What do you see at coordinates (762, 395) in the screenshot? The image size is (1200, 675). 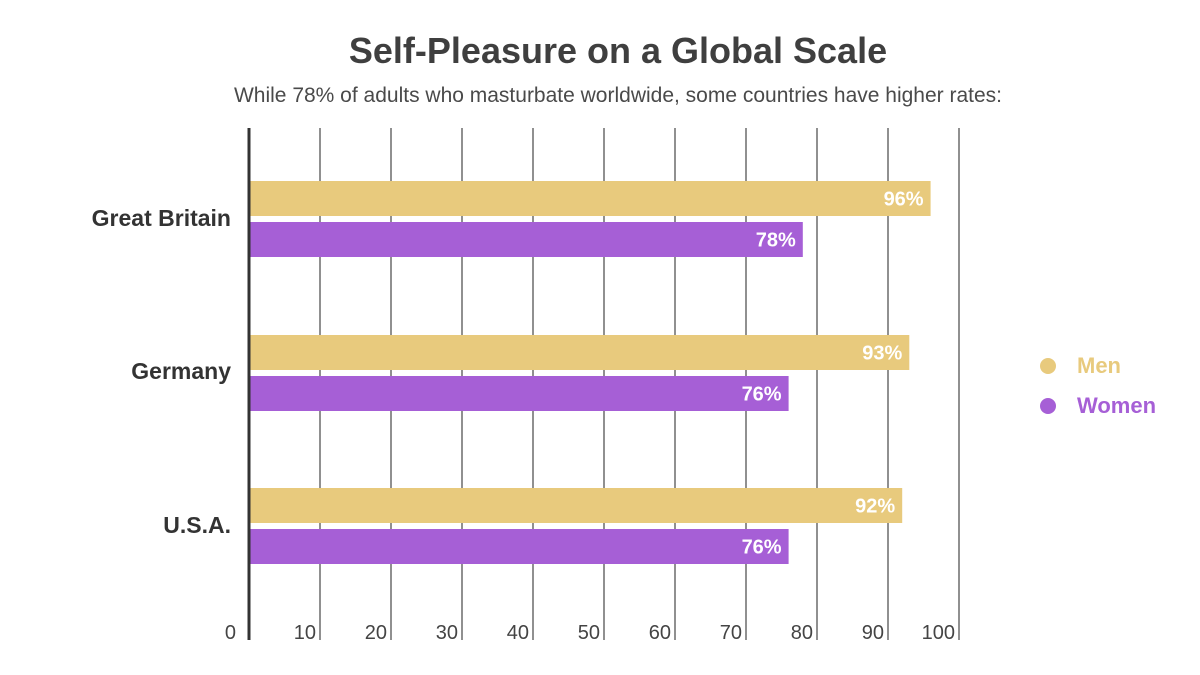 I see `data-label-women-1: 76%` at bounding box center [762, 395].